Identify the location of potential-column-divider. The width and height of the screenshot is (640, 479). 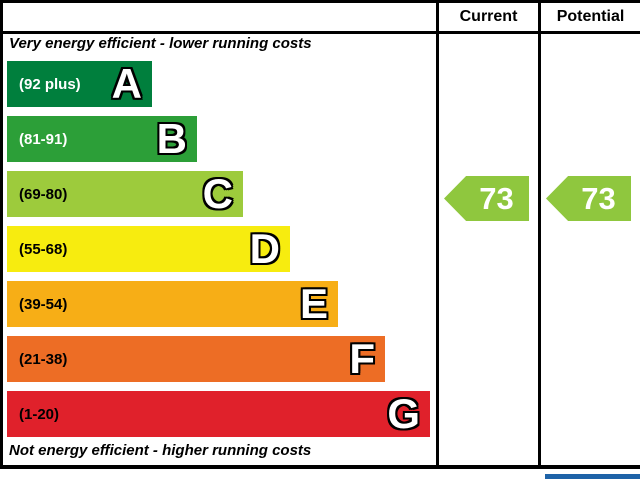
(539, 234).